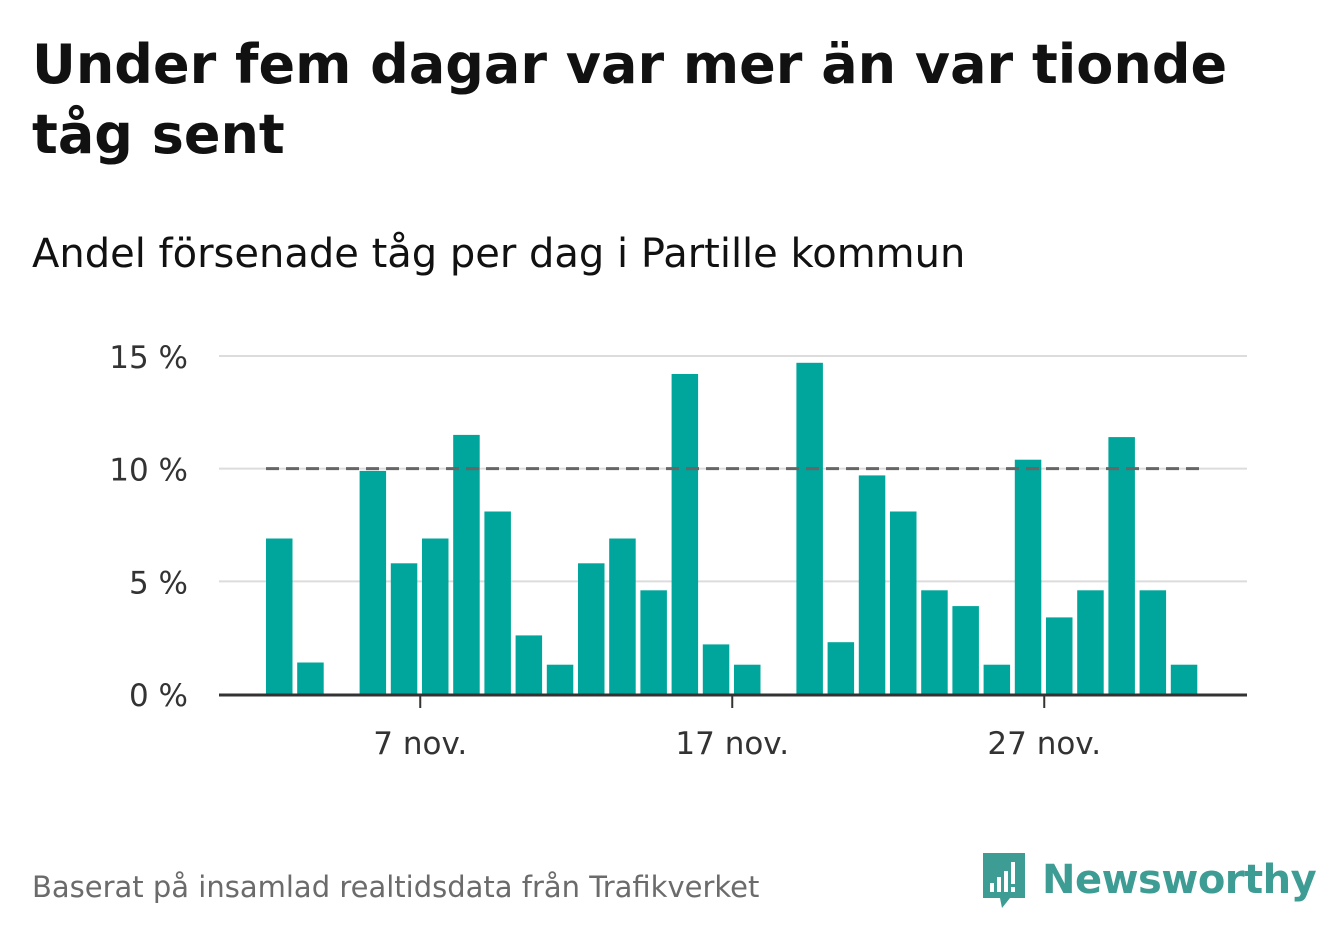  What do you see at coordinates (148, 358) in the screenshot?
I see `y-tick-label: 15 %` at bounding box center [148, 358].